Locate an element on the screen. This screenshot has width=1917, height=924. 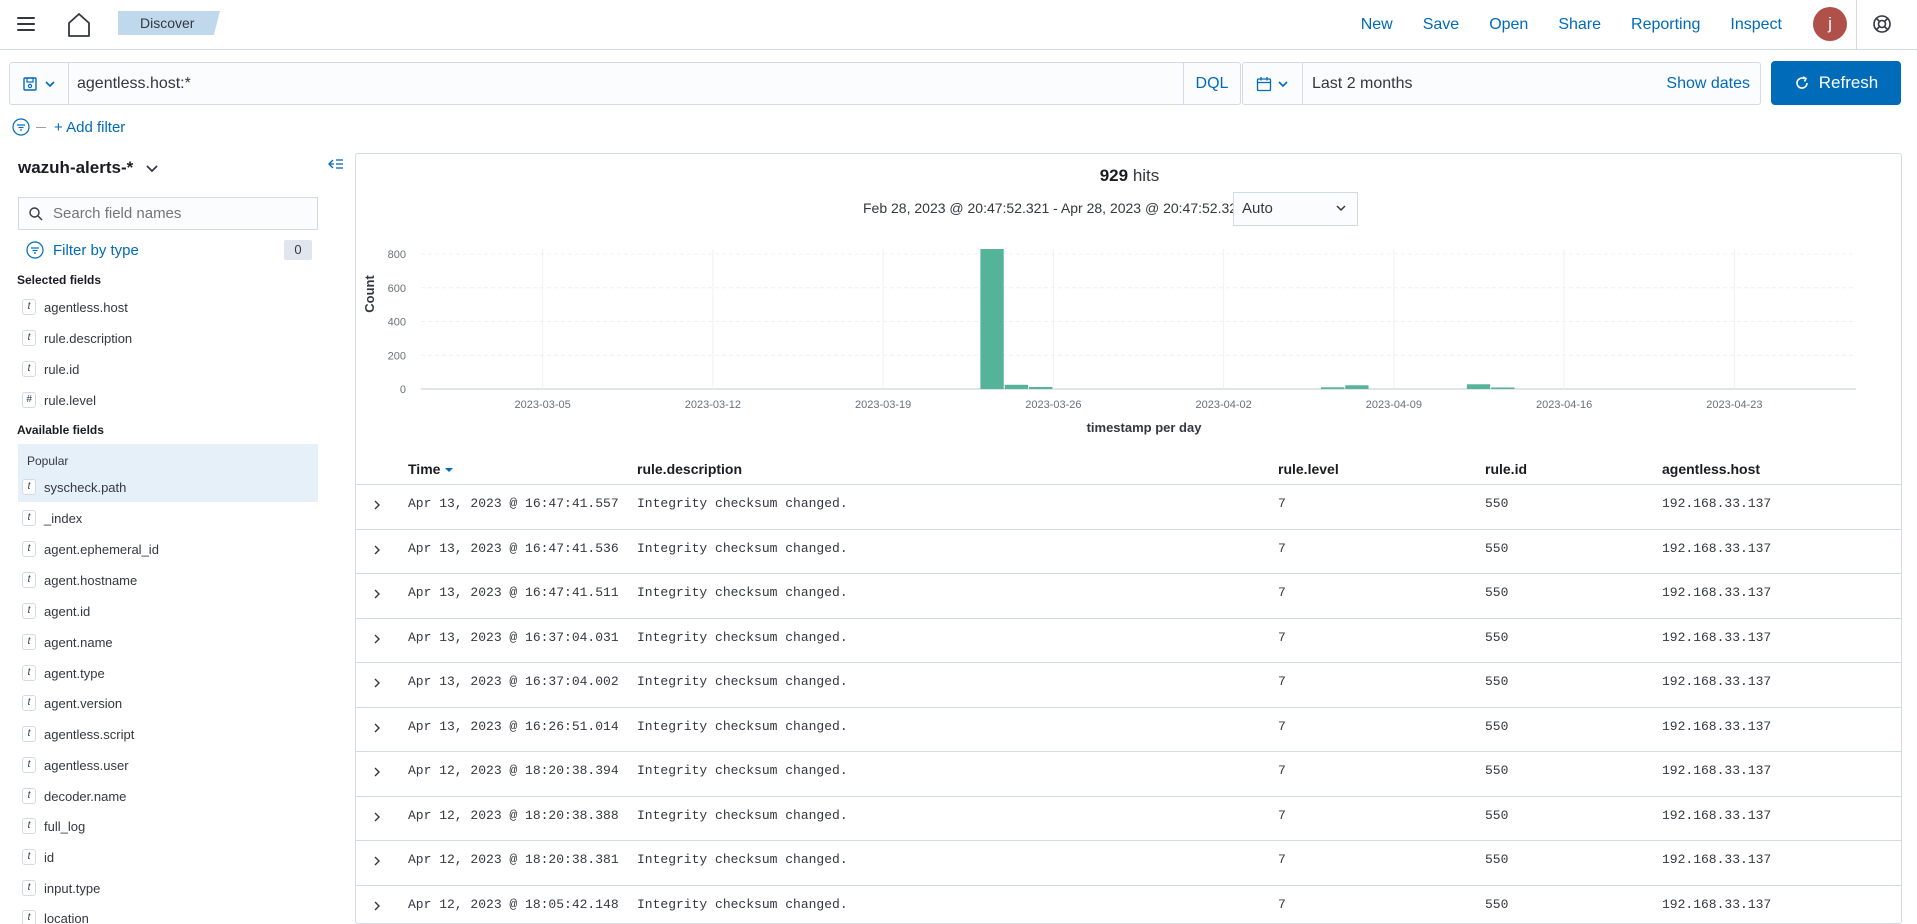
dql-toggle-button: DQL is located at coordinates (1211, 83).